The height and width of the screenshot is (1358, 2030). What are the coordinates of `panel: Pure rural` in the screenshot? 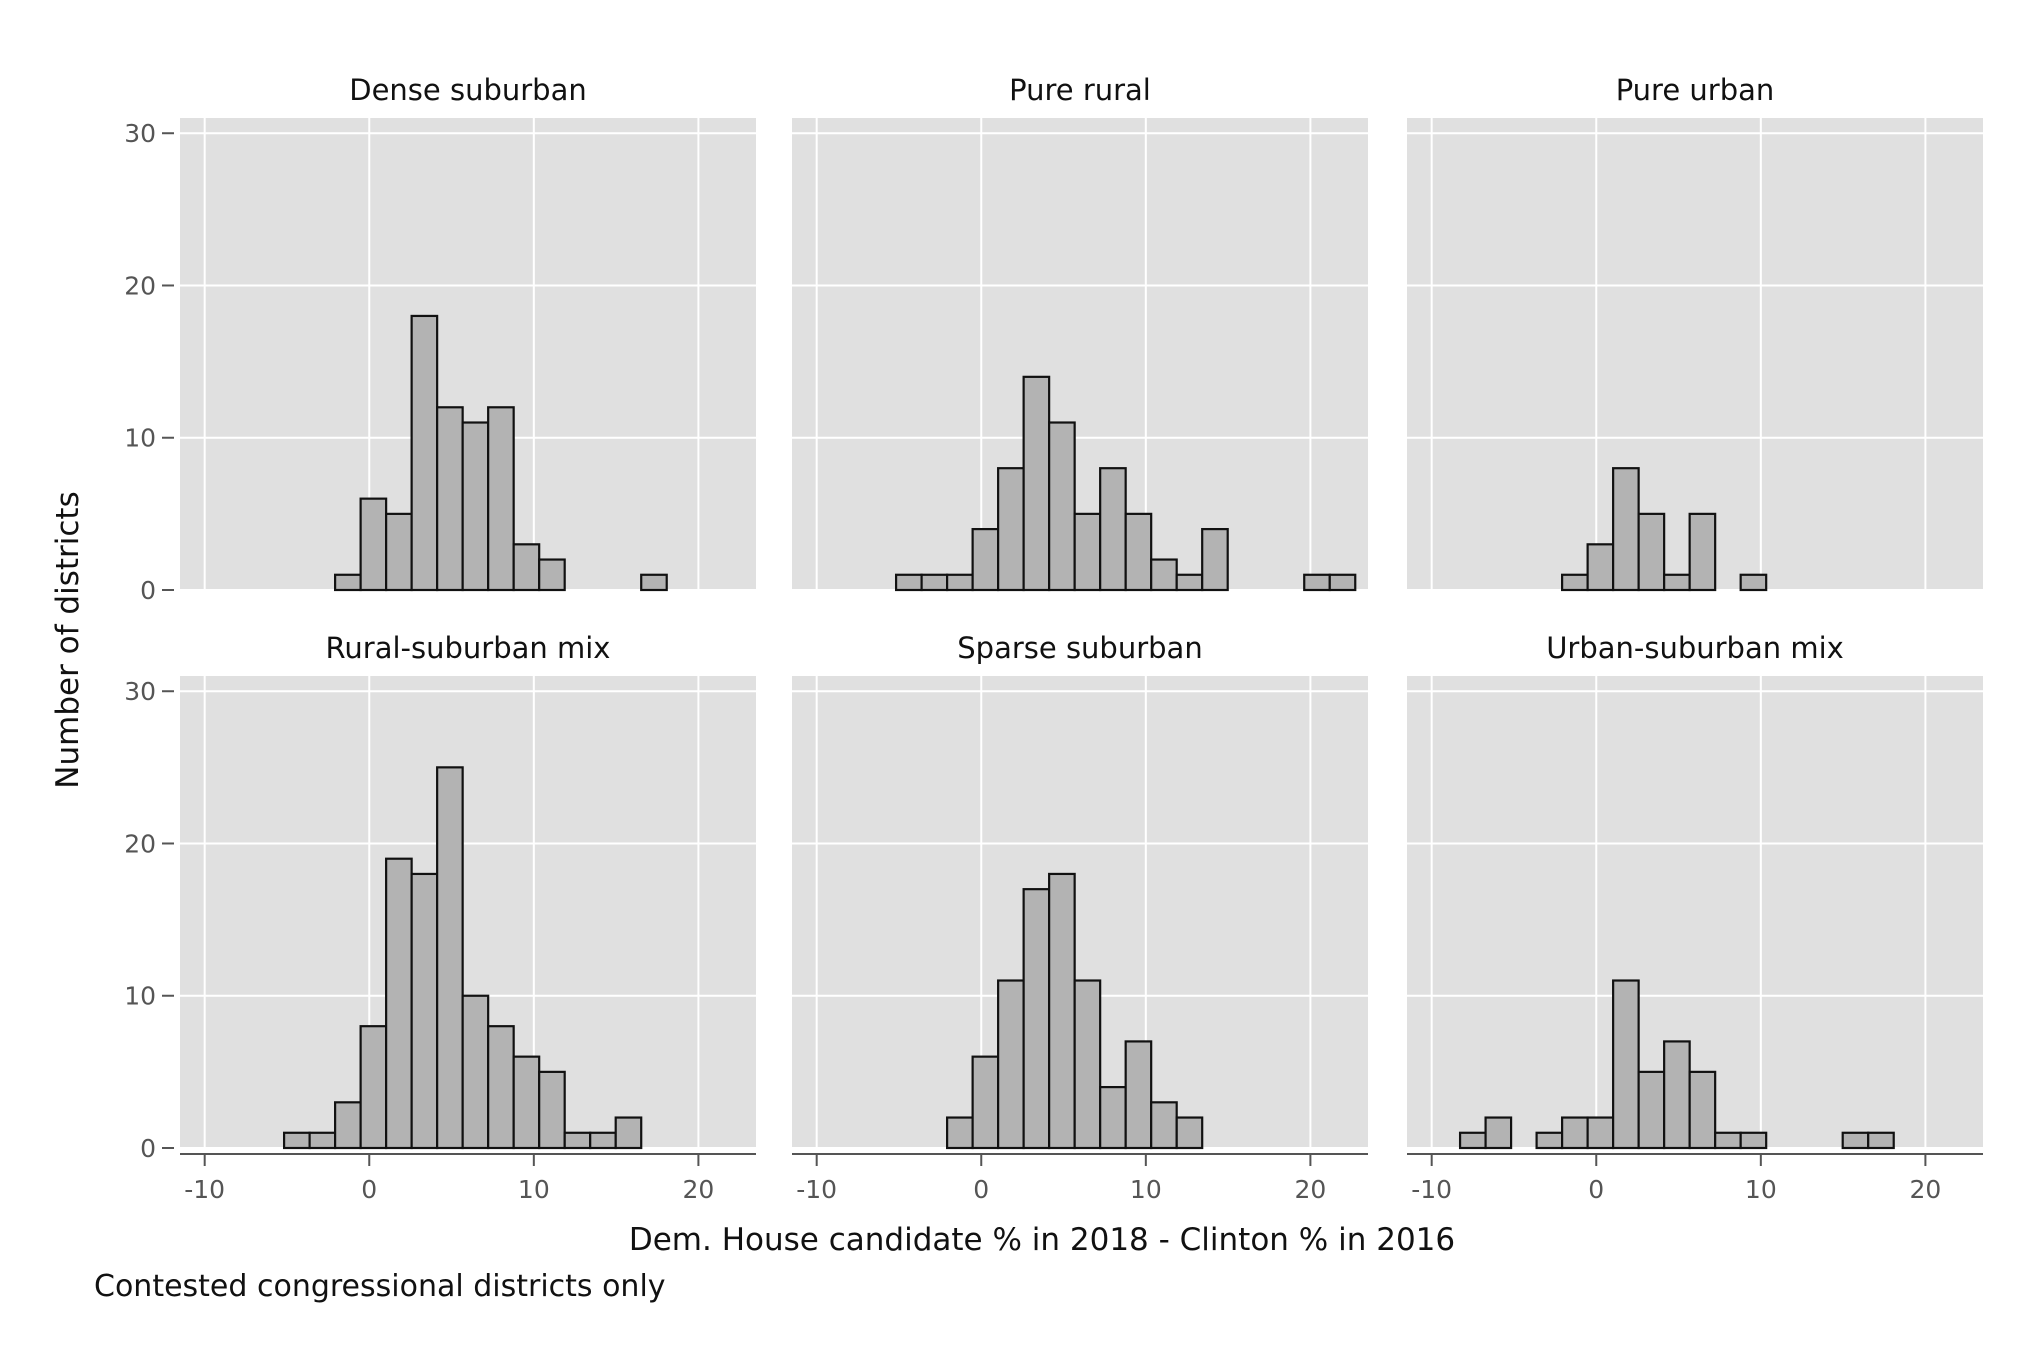 It's located at (1080, 332).